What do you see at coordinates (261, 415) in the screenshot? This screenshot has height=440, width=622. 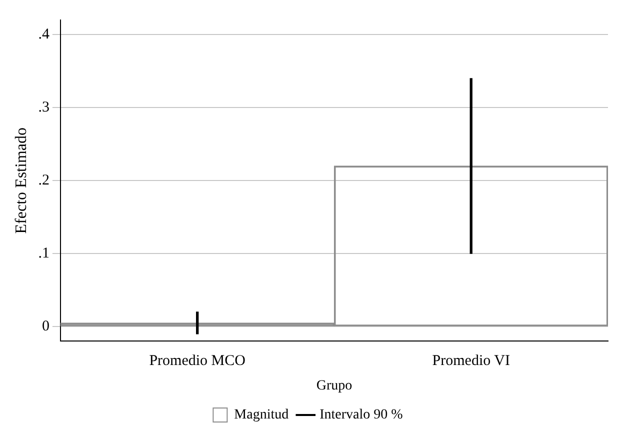 I see `legend-label: Magnitud` at bounding box center [261, 415].